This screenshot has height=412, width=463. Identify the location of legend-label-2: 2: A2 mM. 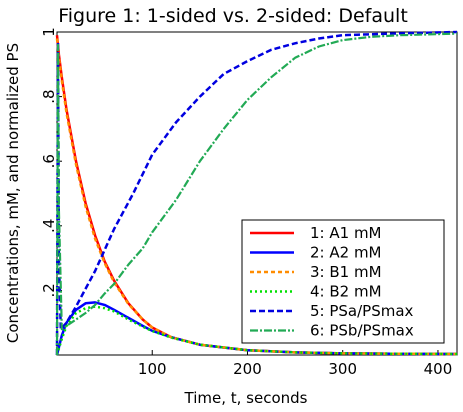
(346, 253).